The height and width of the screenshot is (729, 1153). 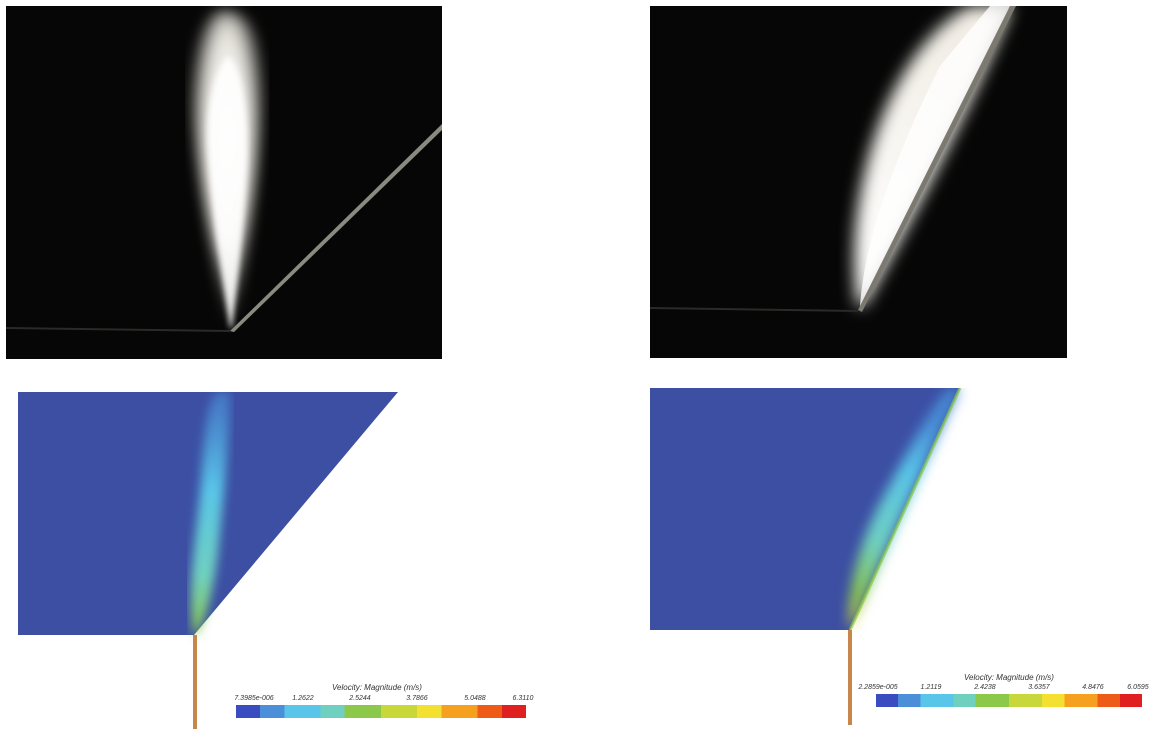 I want to click on legend-tick-right-2: 2.4238, so click(x=985, y=687).